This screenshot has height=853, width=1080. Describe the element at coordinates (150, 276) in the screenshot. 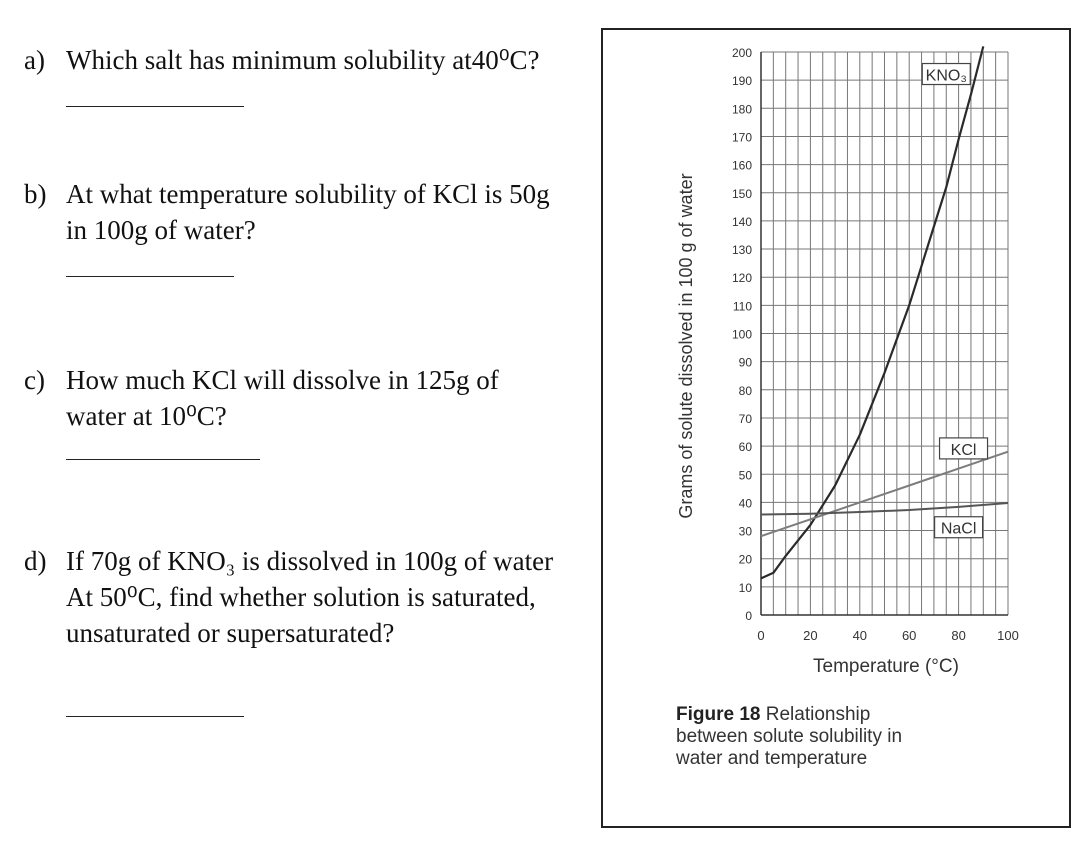

I see `answer-line-b` at that location.